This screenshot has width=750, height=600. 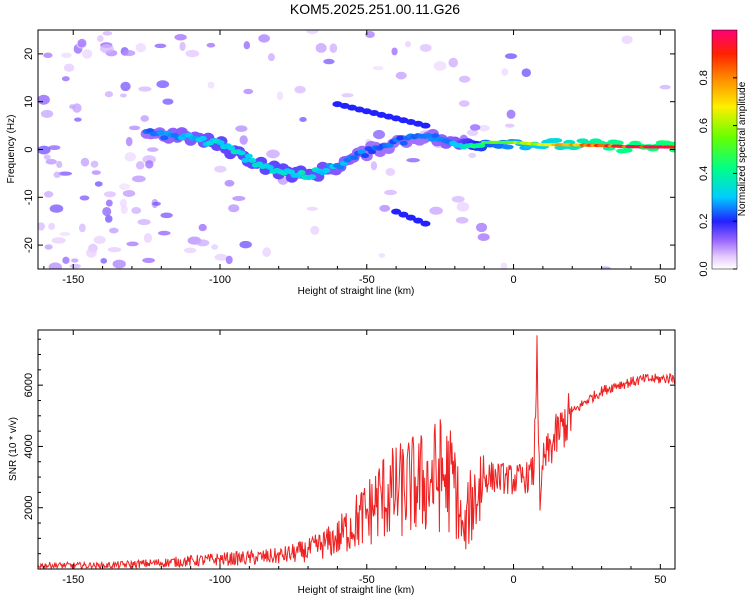 What do you see at coordinates (220, 580) in the screenshot?
I see `bottom-x-tick-label: -100` at bounding box center [220, 580].